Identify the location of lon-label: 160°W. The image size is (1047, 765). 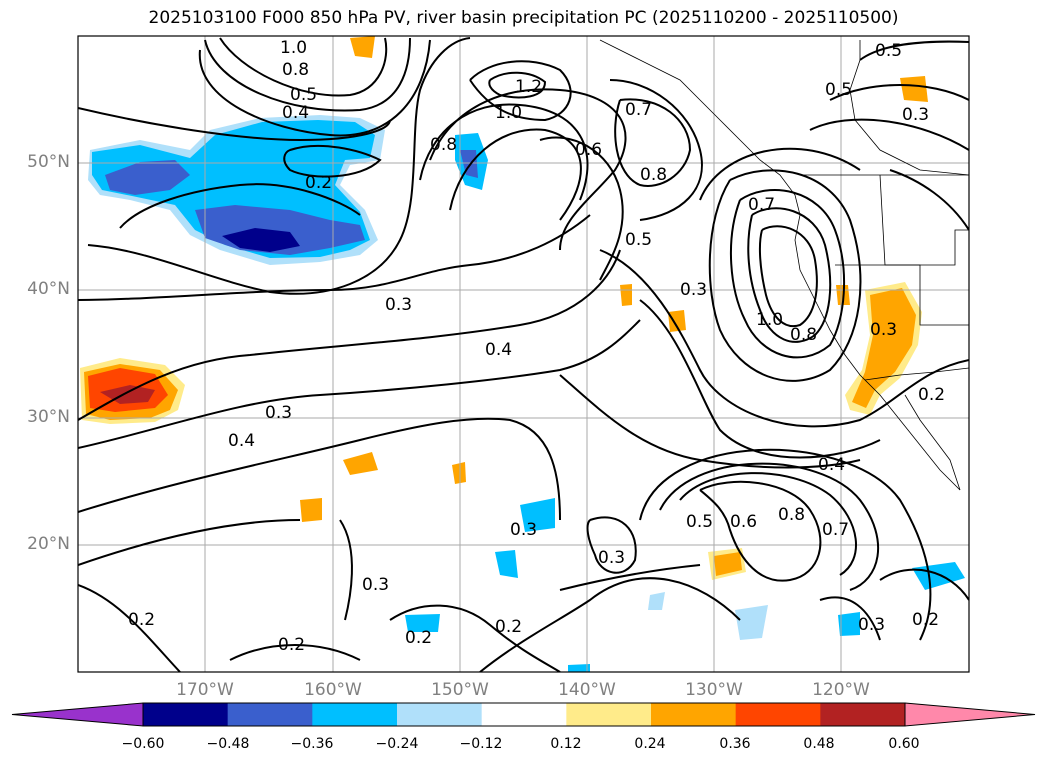
(333, 690).